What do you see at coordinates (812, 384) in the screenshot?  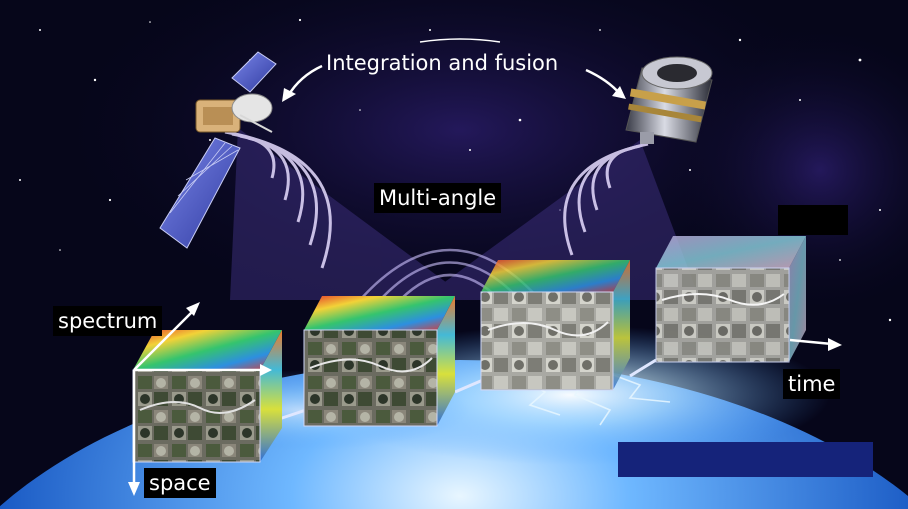 I see `time-axis-label: time` at bounding box center [812, 384].